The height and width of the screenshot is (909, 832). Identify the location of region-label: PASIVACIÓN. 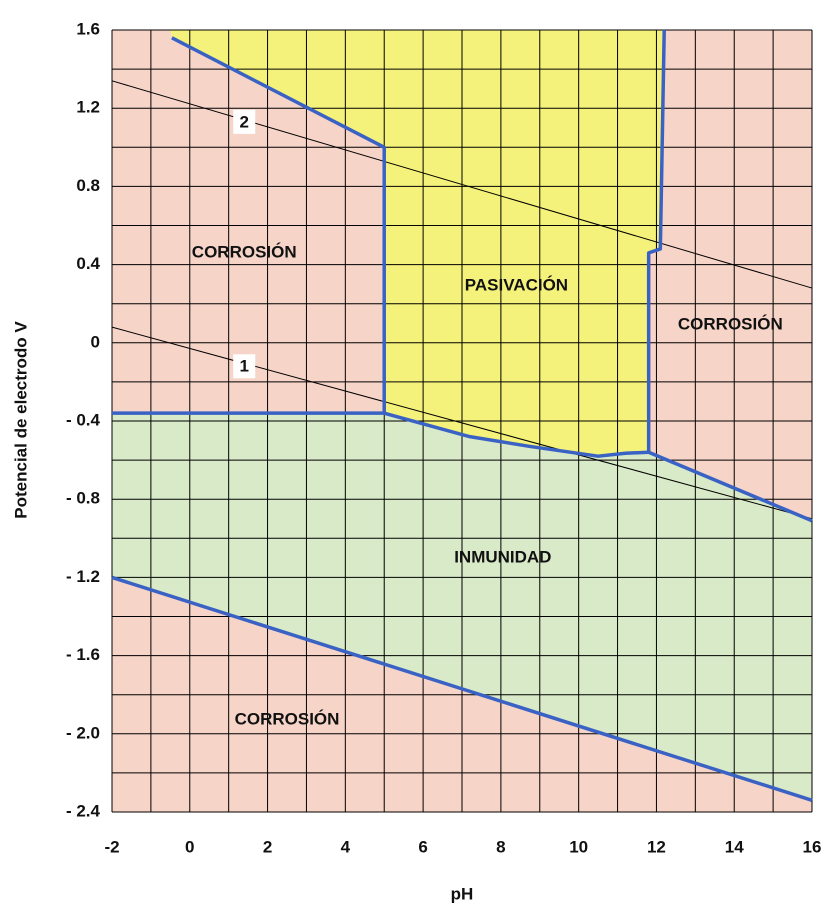
(516, 285).